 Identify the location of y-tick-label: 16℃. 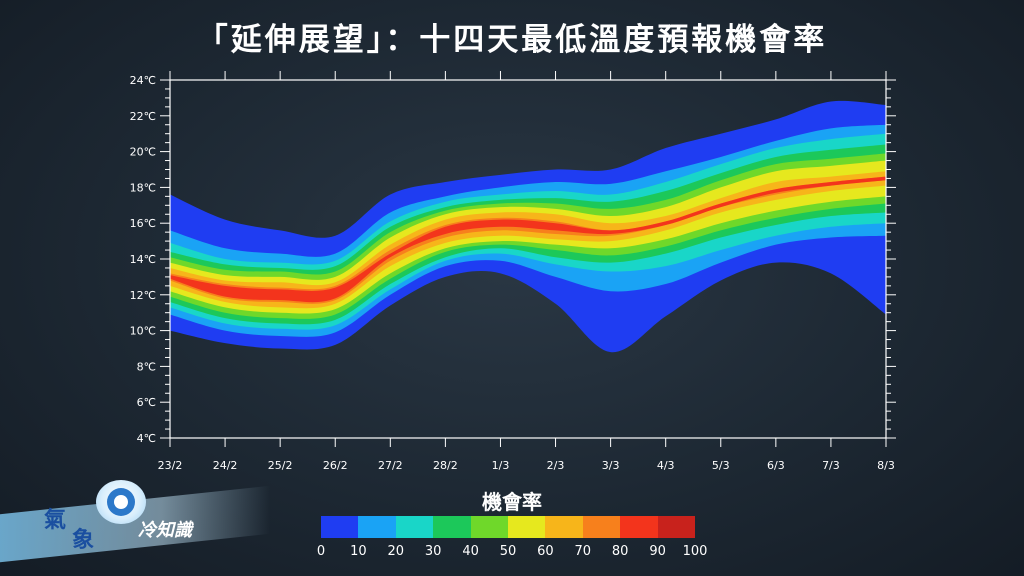
(143, 223).